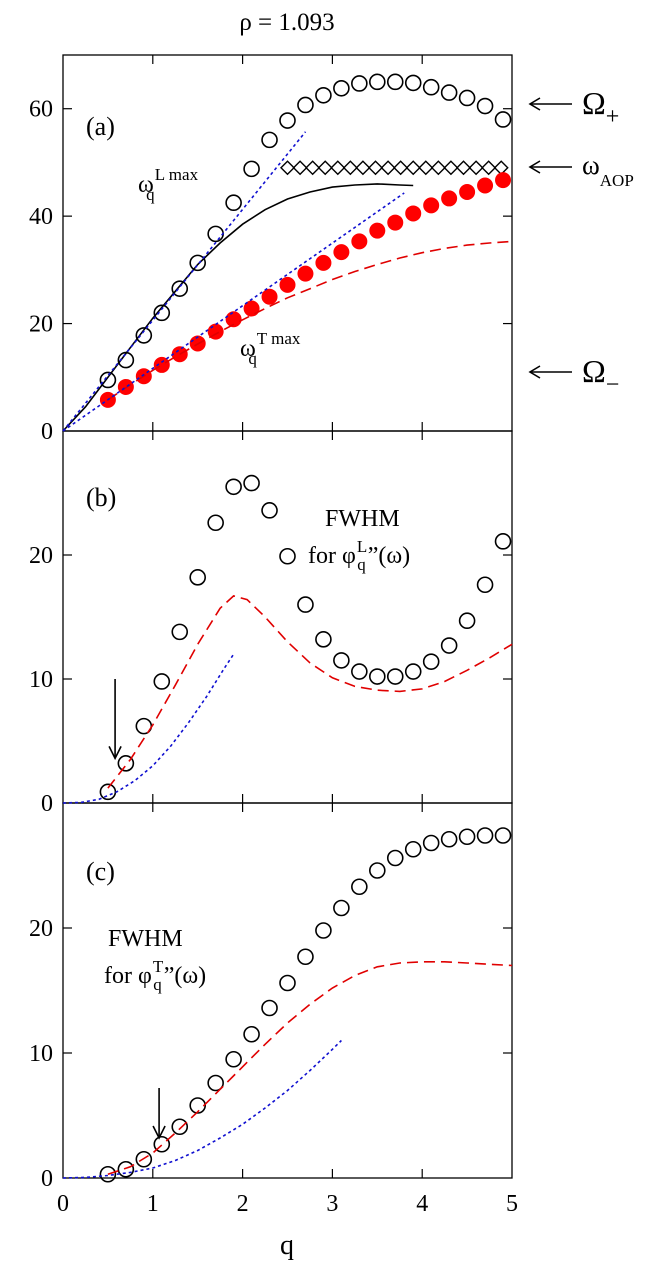 This screenshot has width=665, height=1262. I want to click on x-tick-label-3: 3, so click(332, 1204).